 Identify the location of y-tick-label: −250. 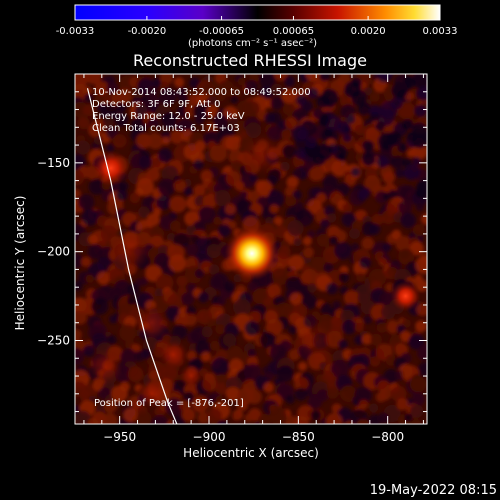
(53, 340).